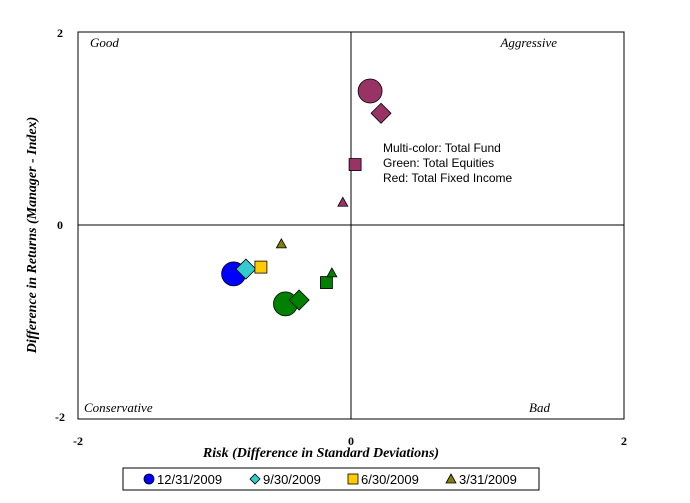 The height and width of the screenshot is (503, 690). I want to click on data-point-group0-9-30-2009, so click(381, 113).